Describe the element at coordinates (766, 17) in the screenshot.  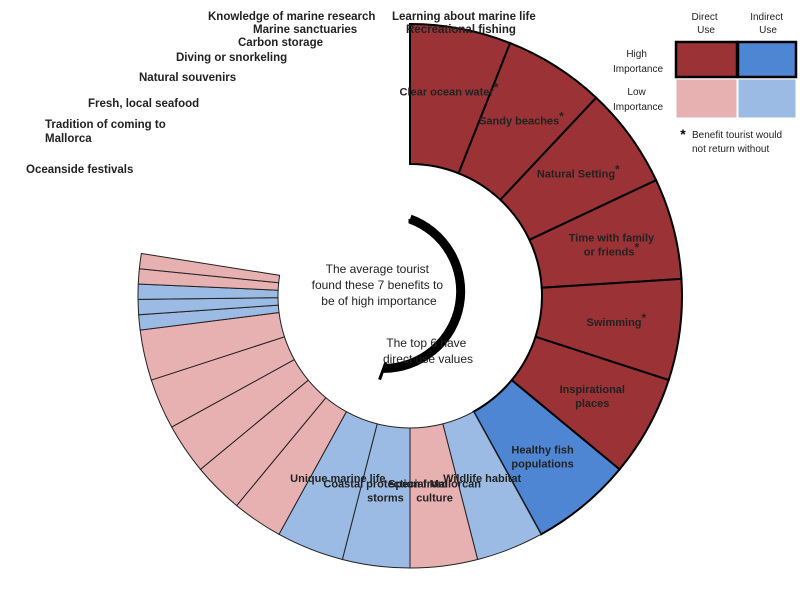
I see `legend-col-indirect-line-1: Indirect` at that location.